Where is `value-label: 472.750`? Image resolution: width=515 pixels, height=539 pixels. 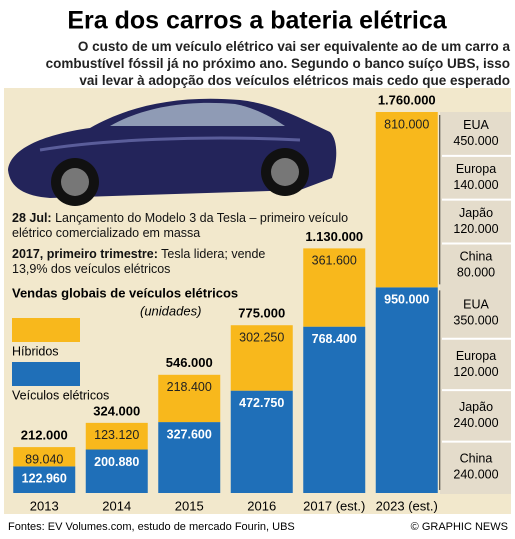
value-label: 472.750 is located at coordinates (261, 403).